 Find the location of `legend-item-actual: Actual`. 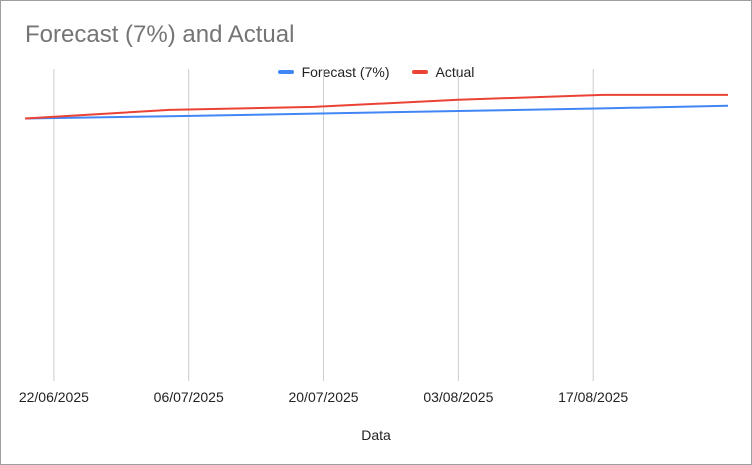

legend-item-actual: Actual is located at coordinates (443, 72).